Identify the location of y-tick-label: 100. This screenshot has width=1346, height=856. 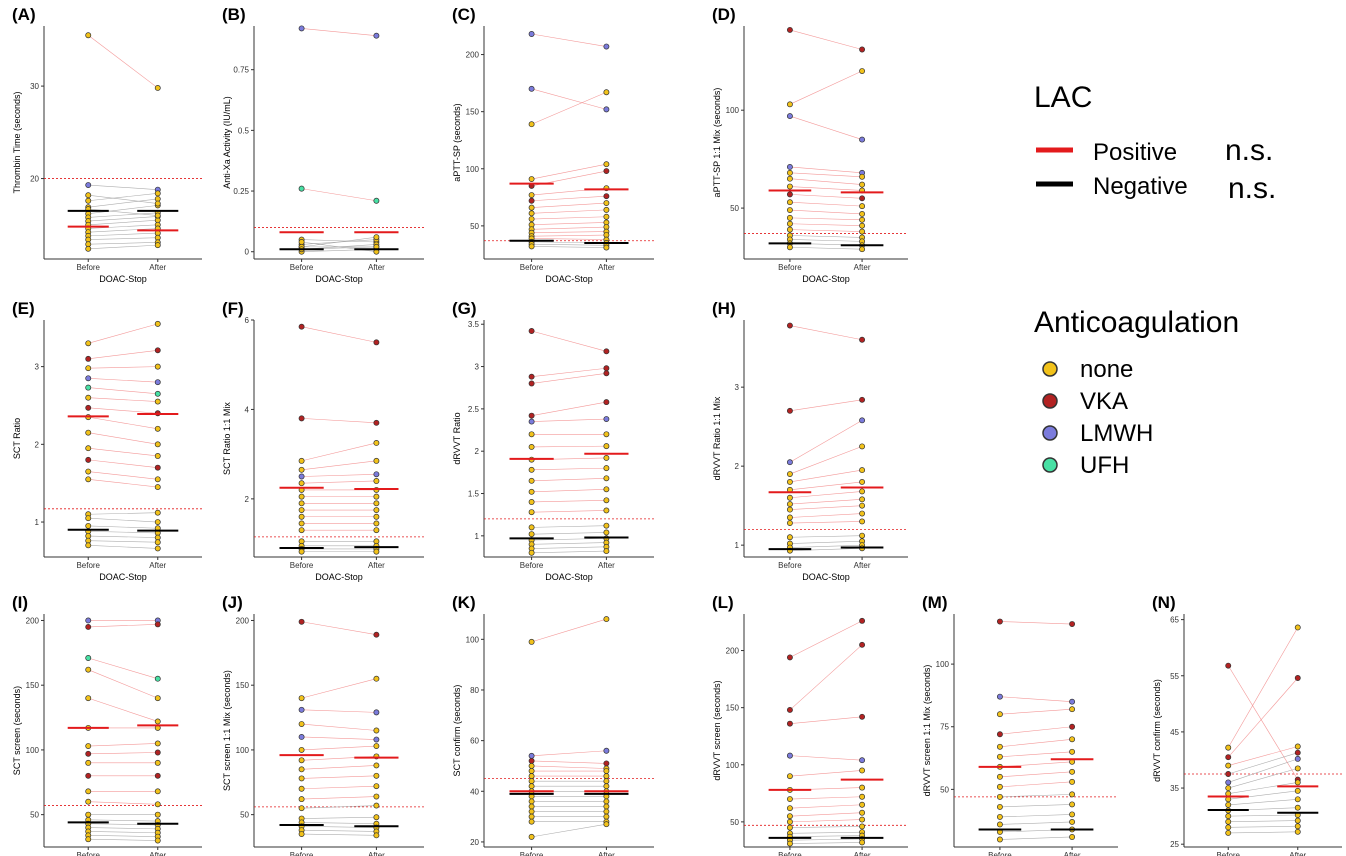
(33, 750).